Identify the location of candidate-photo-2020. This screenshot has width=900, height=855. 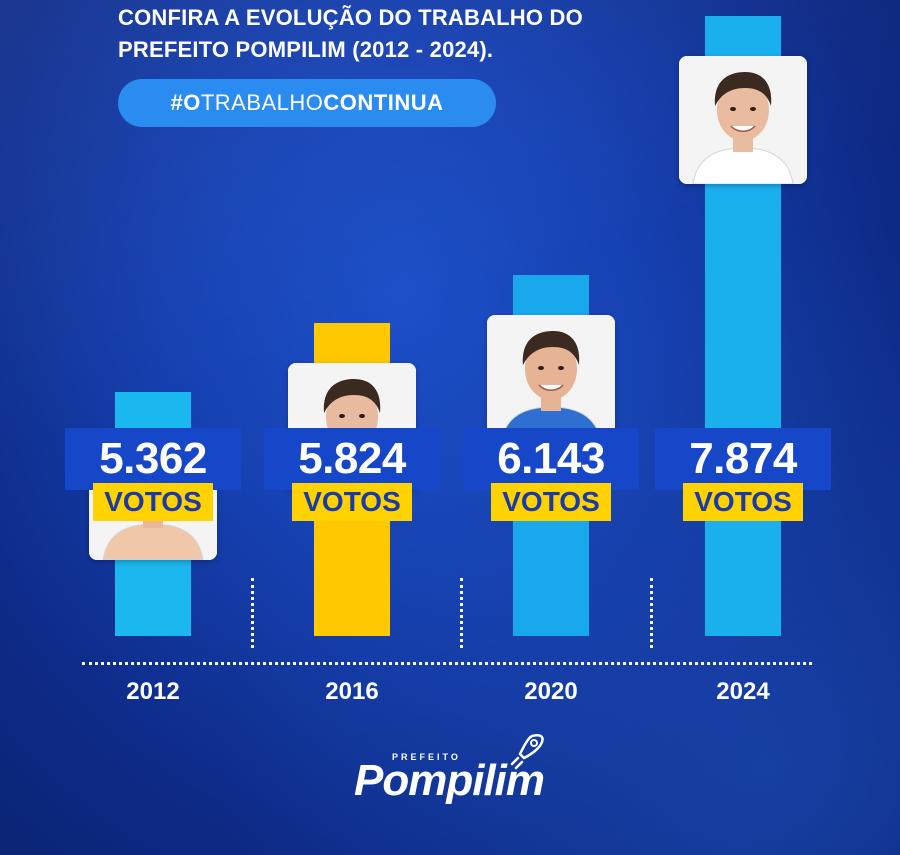
(551, 379).